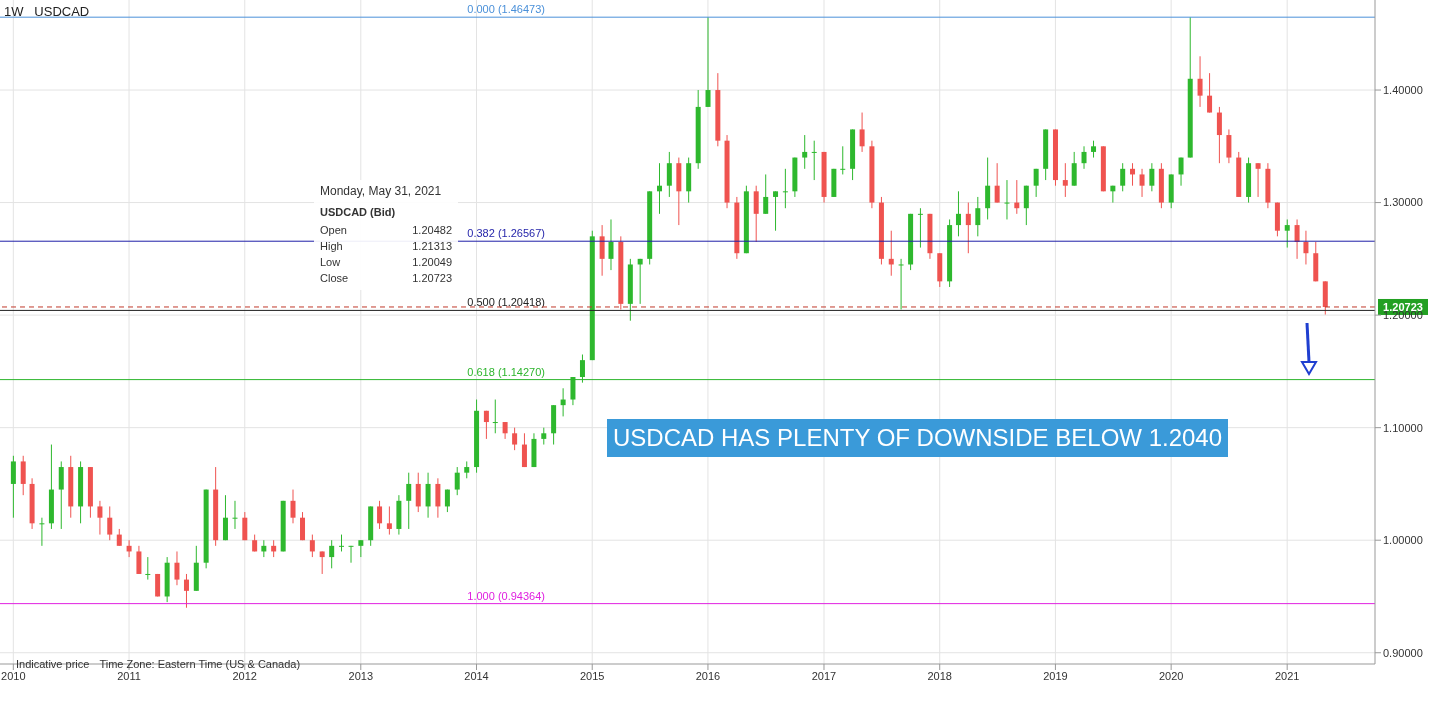 The height and width of the screenshot is (701, 1430). I want to click on annotation: USDCAD HAS PLENTY OF DOWNSIDE BELOW 1.2040, so click(918, 438).